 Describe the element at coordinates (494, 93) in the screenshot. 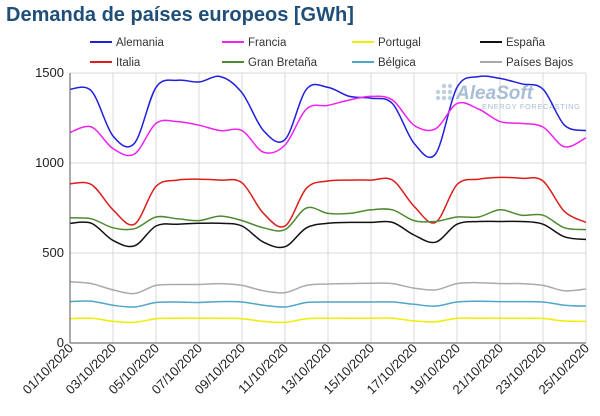

I see `logo-text: AleaSoft` at that location.